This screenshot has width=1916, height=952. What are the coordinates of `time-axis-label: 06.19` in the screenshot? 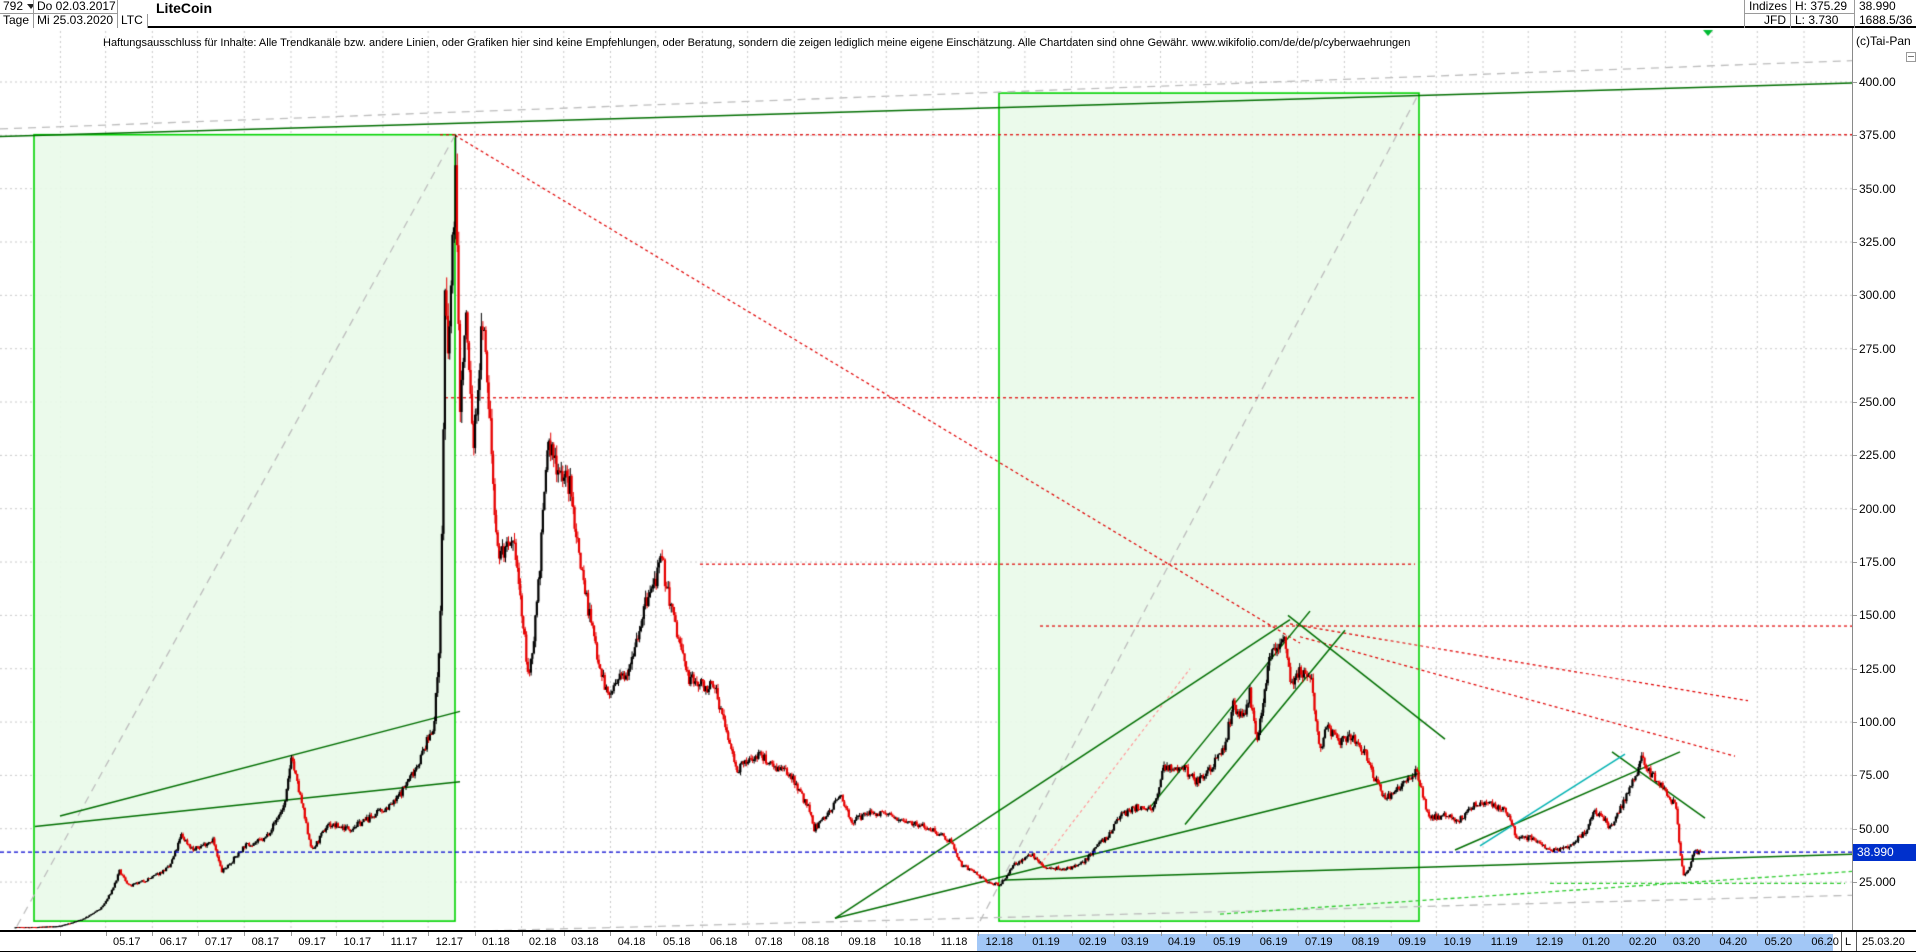 It's located at (1273, 942).